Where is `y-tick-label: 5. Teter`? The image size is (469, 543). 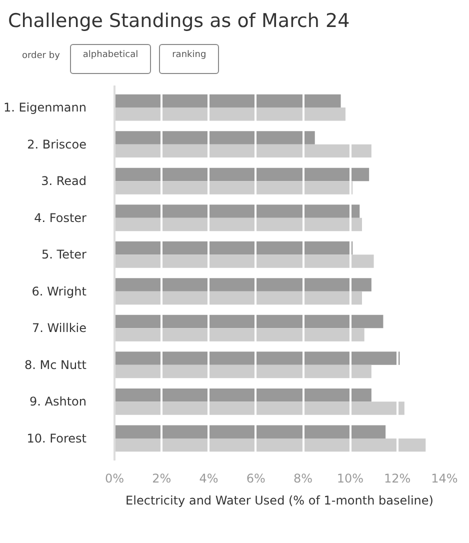
y-tick-label: 5. Teter is located at coordinates (64, 255).